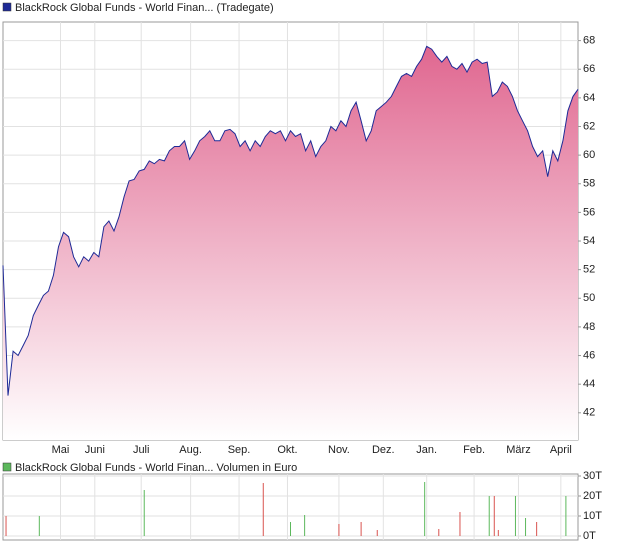 This screenshot has width=620, height=546. What do you see at coordinates (290, 507) in the screenshot?
I see `plot-frame` at bounding box center [290, 507].